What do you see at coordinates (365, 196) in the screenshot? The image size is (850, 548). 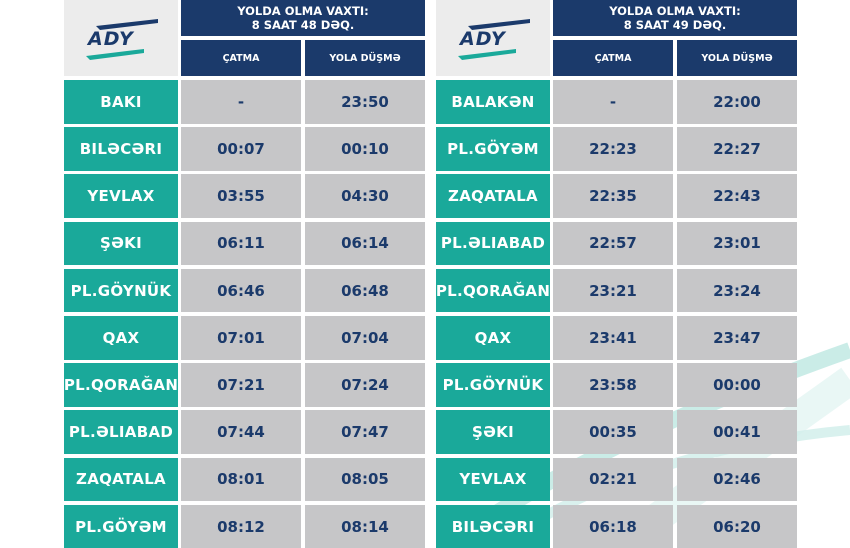 I see `departure-time: 04:30` at bounding box center [365, 196].